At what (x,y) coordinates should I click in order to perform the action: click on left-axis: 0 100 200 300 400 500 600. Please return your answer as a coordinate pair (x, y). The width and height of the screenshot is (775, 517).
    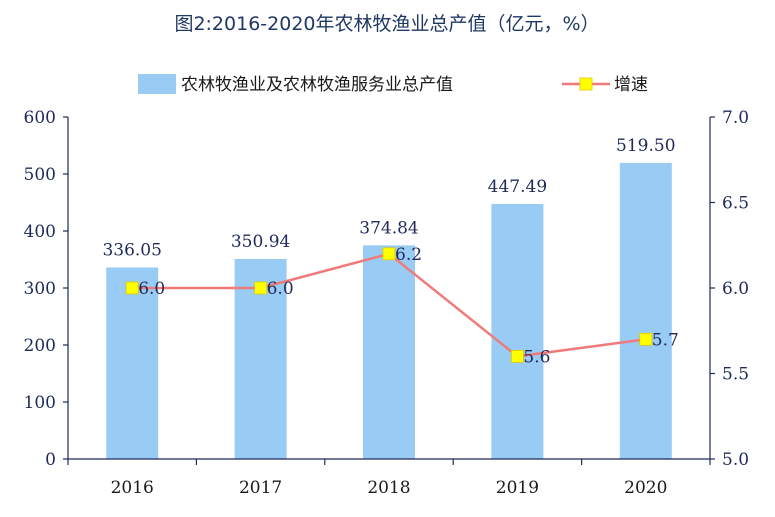
    Looking at the image, I should click on (46, 289).